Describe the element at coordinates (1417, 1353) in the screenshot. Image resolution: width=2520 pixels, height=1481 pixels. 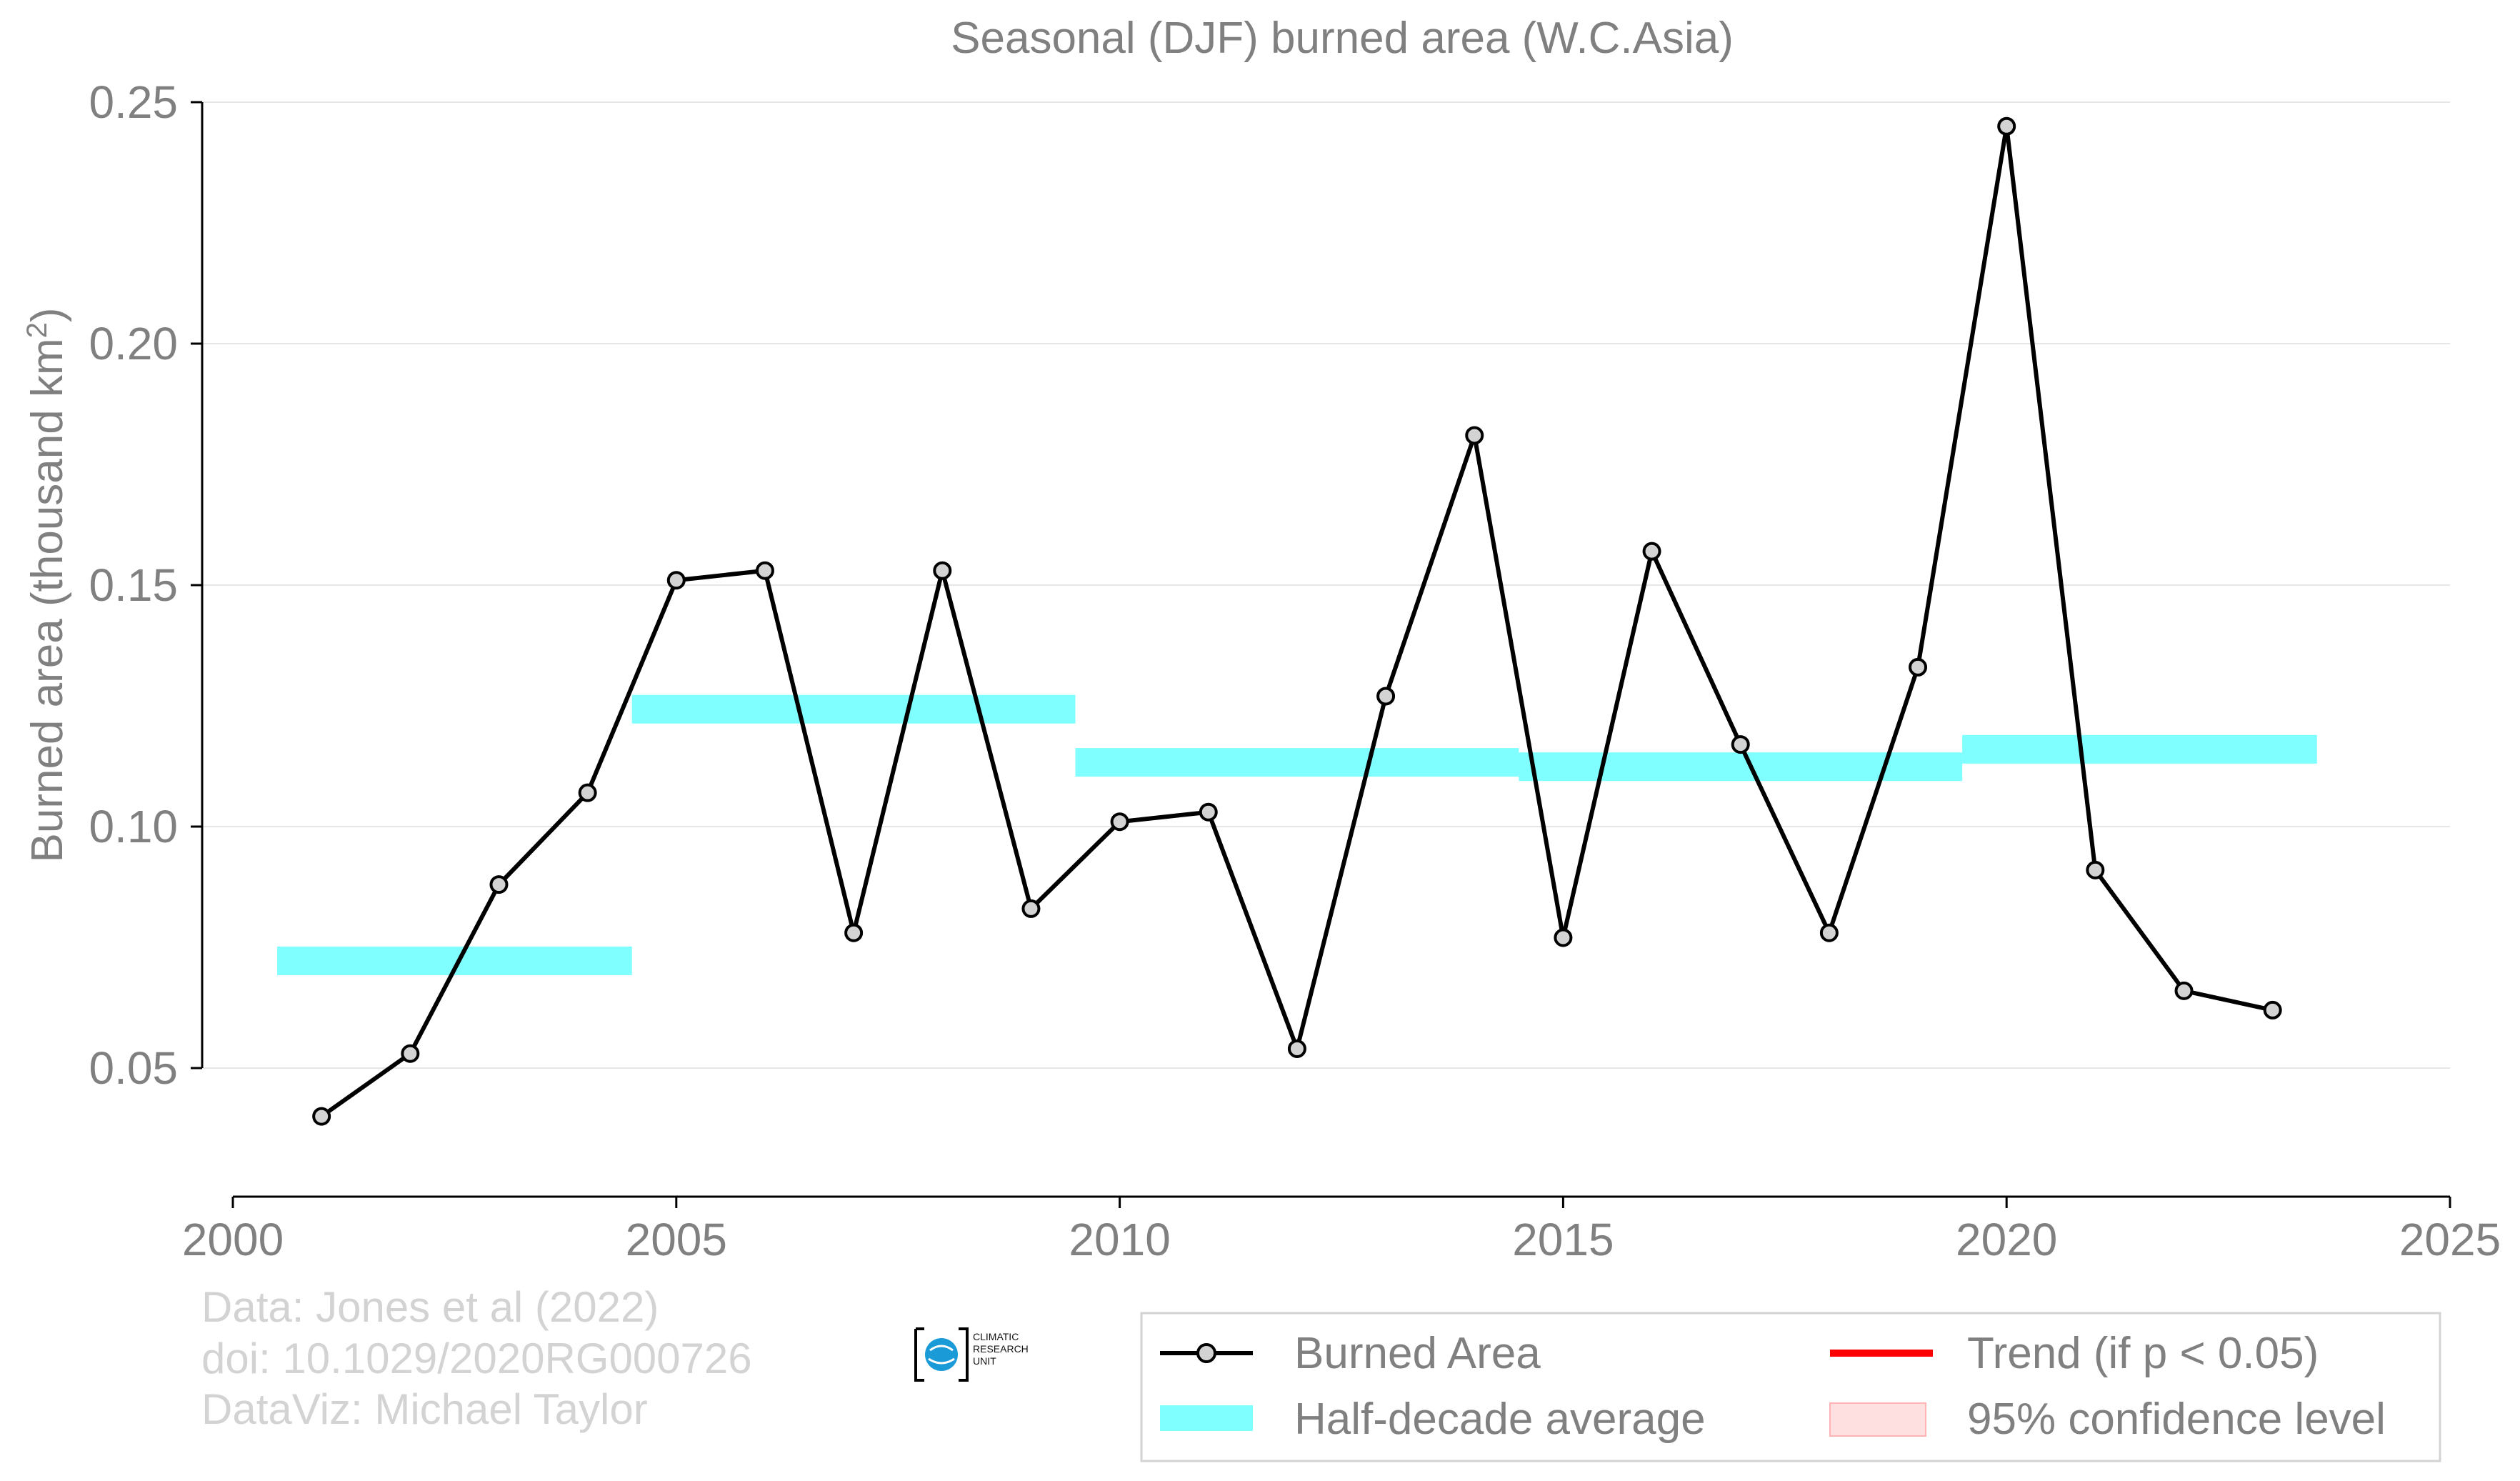
I see `legend-label-burned-area: Burned Area` at that location.